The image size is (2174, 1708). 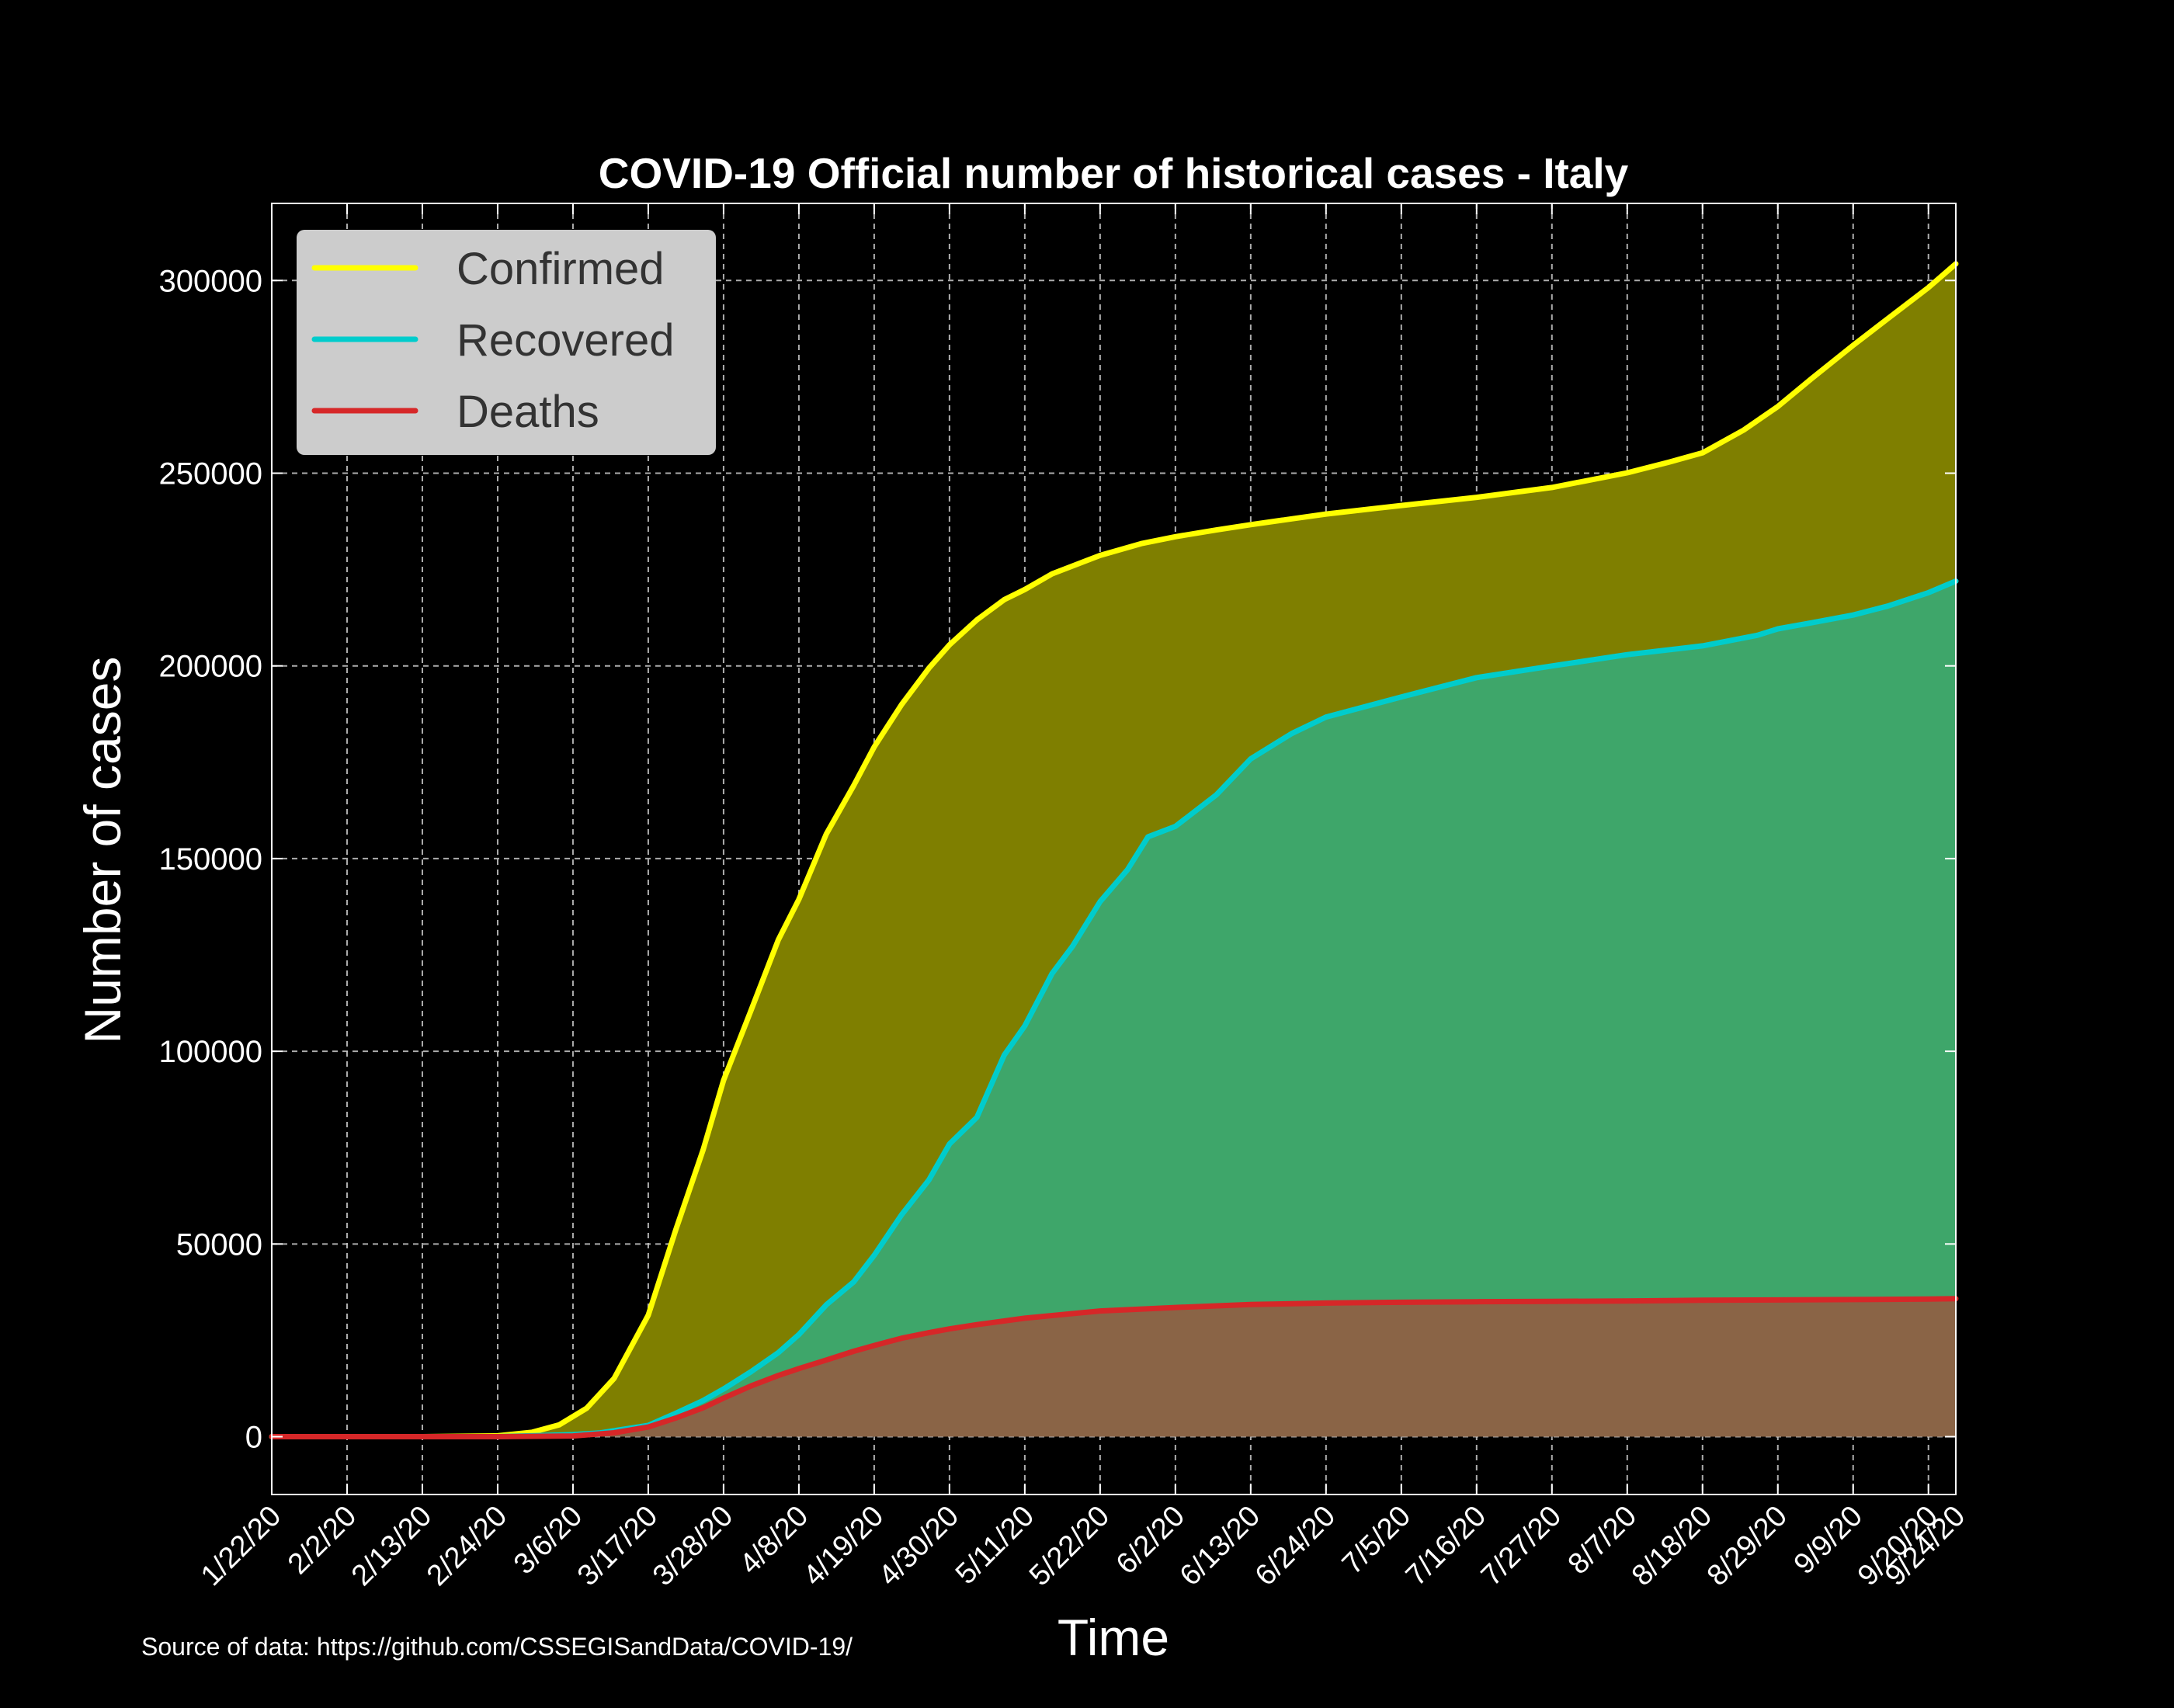 I want to click on line-deaths, so click(x=1114, y=1368).